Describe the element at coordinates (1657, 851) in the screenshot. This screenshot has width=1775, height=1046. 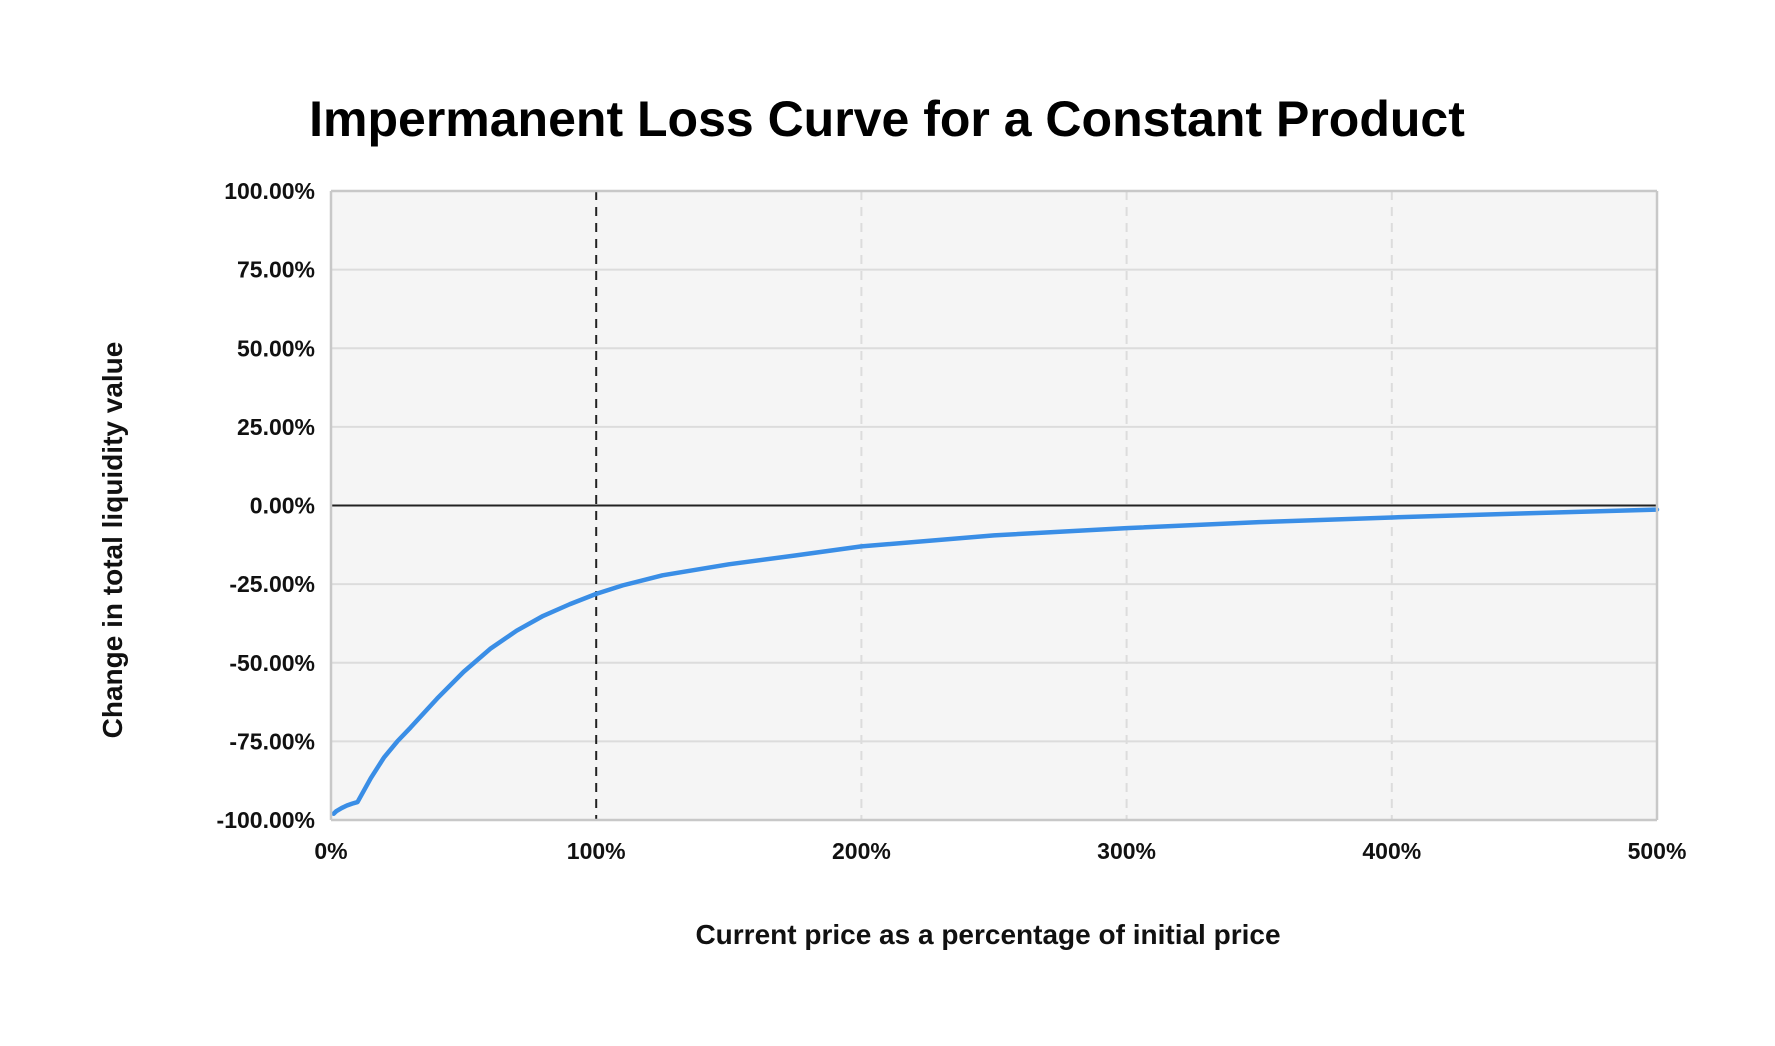
I see `x-tick-label: 500%` at that location.